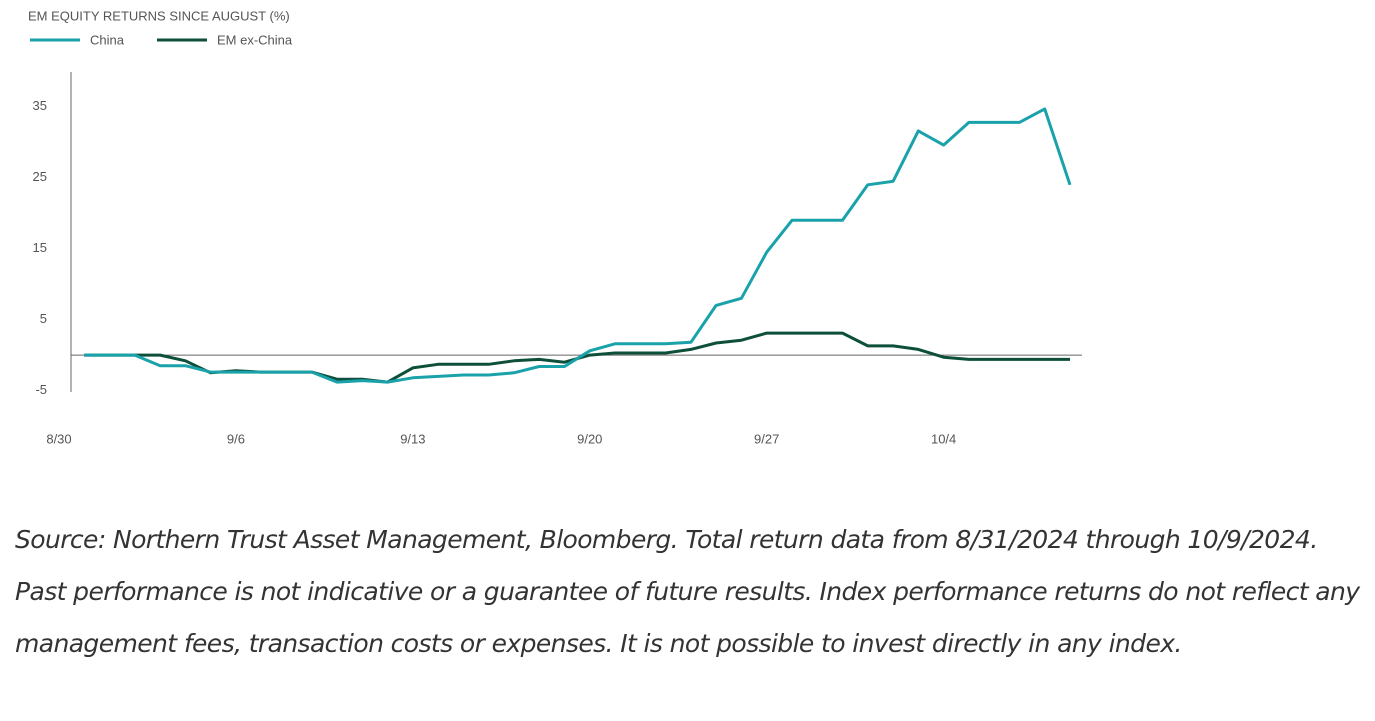  Describe the element at coordinates (43, 318) in the screenshot. I see `y-tick-label: 5` at that location.